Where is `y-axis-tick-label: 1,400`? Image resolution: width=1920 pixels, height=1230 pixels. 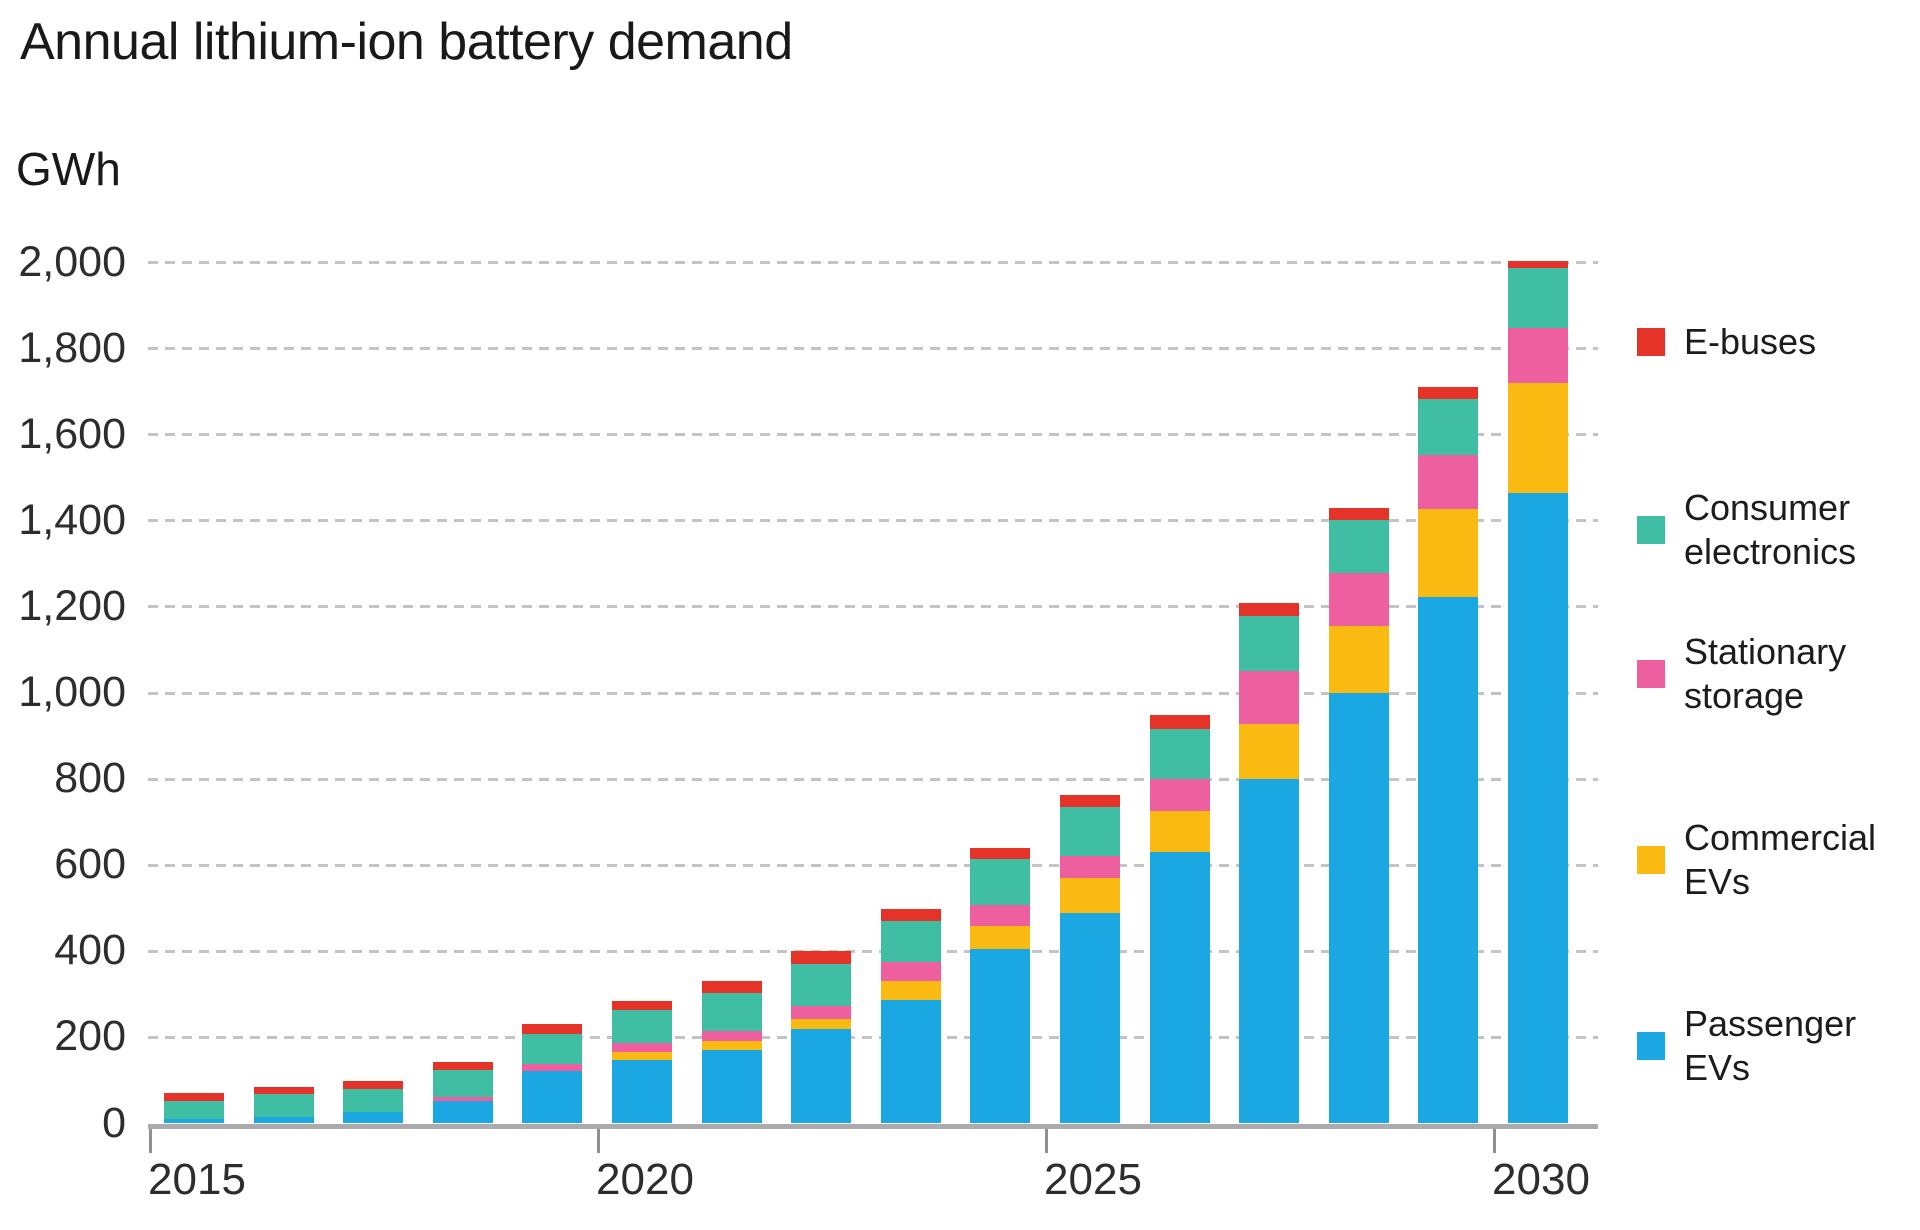 y-axis-tick-label: 1,400 is located at coordinates (72, 519).